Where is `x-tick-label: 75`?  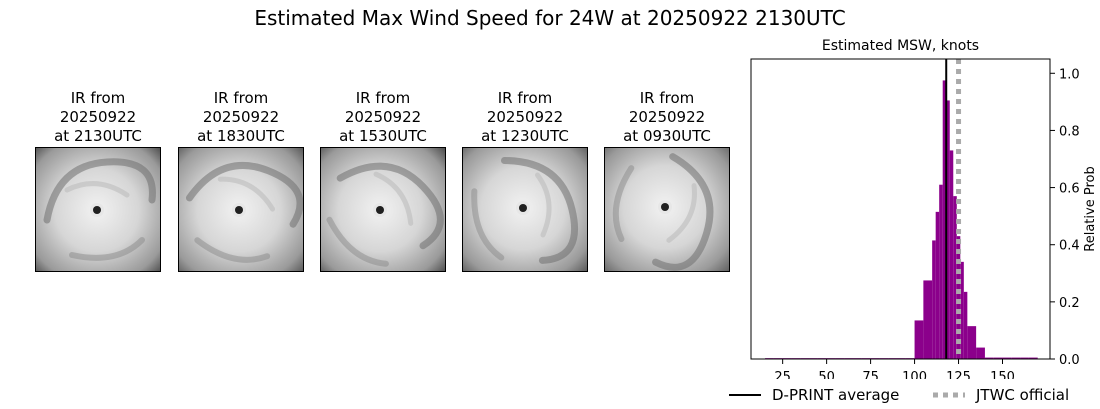
x-tick-label: 75 is located at coordinates (870, 374).